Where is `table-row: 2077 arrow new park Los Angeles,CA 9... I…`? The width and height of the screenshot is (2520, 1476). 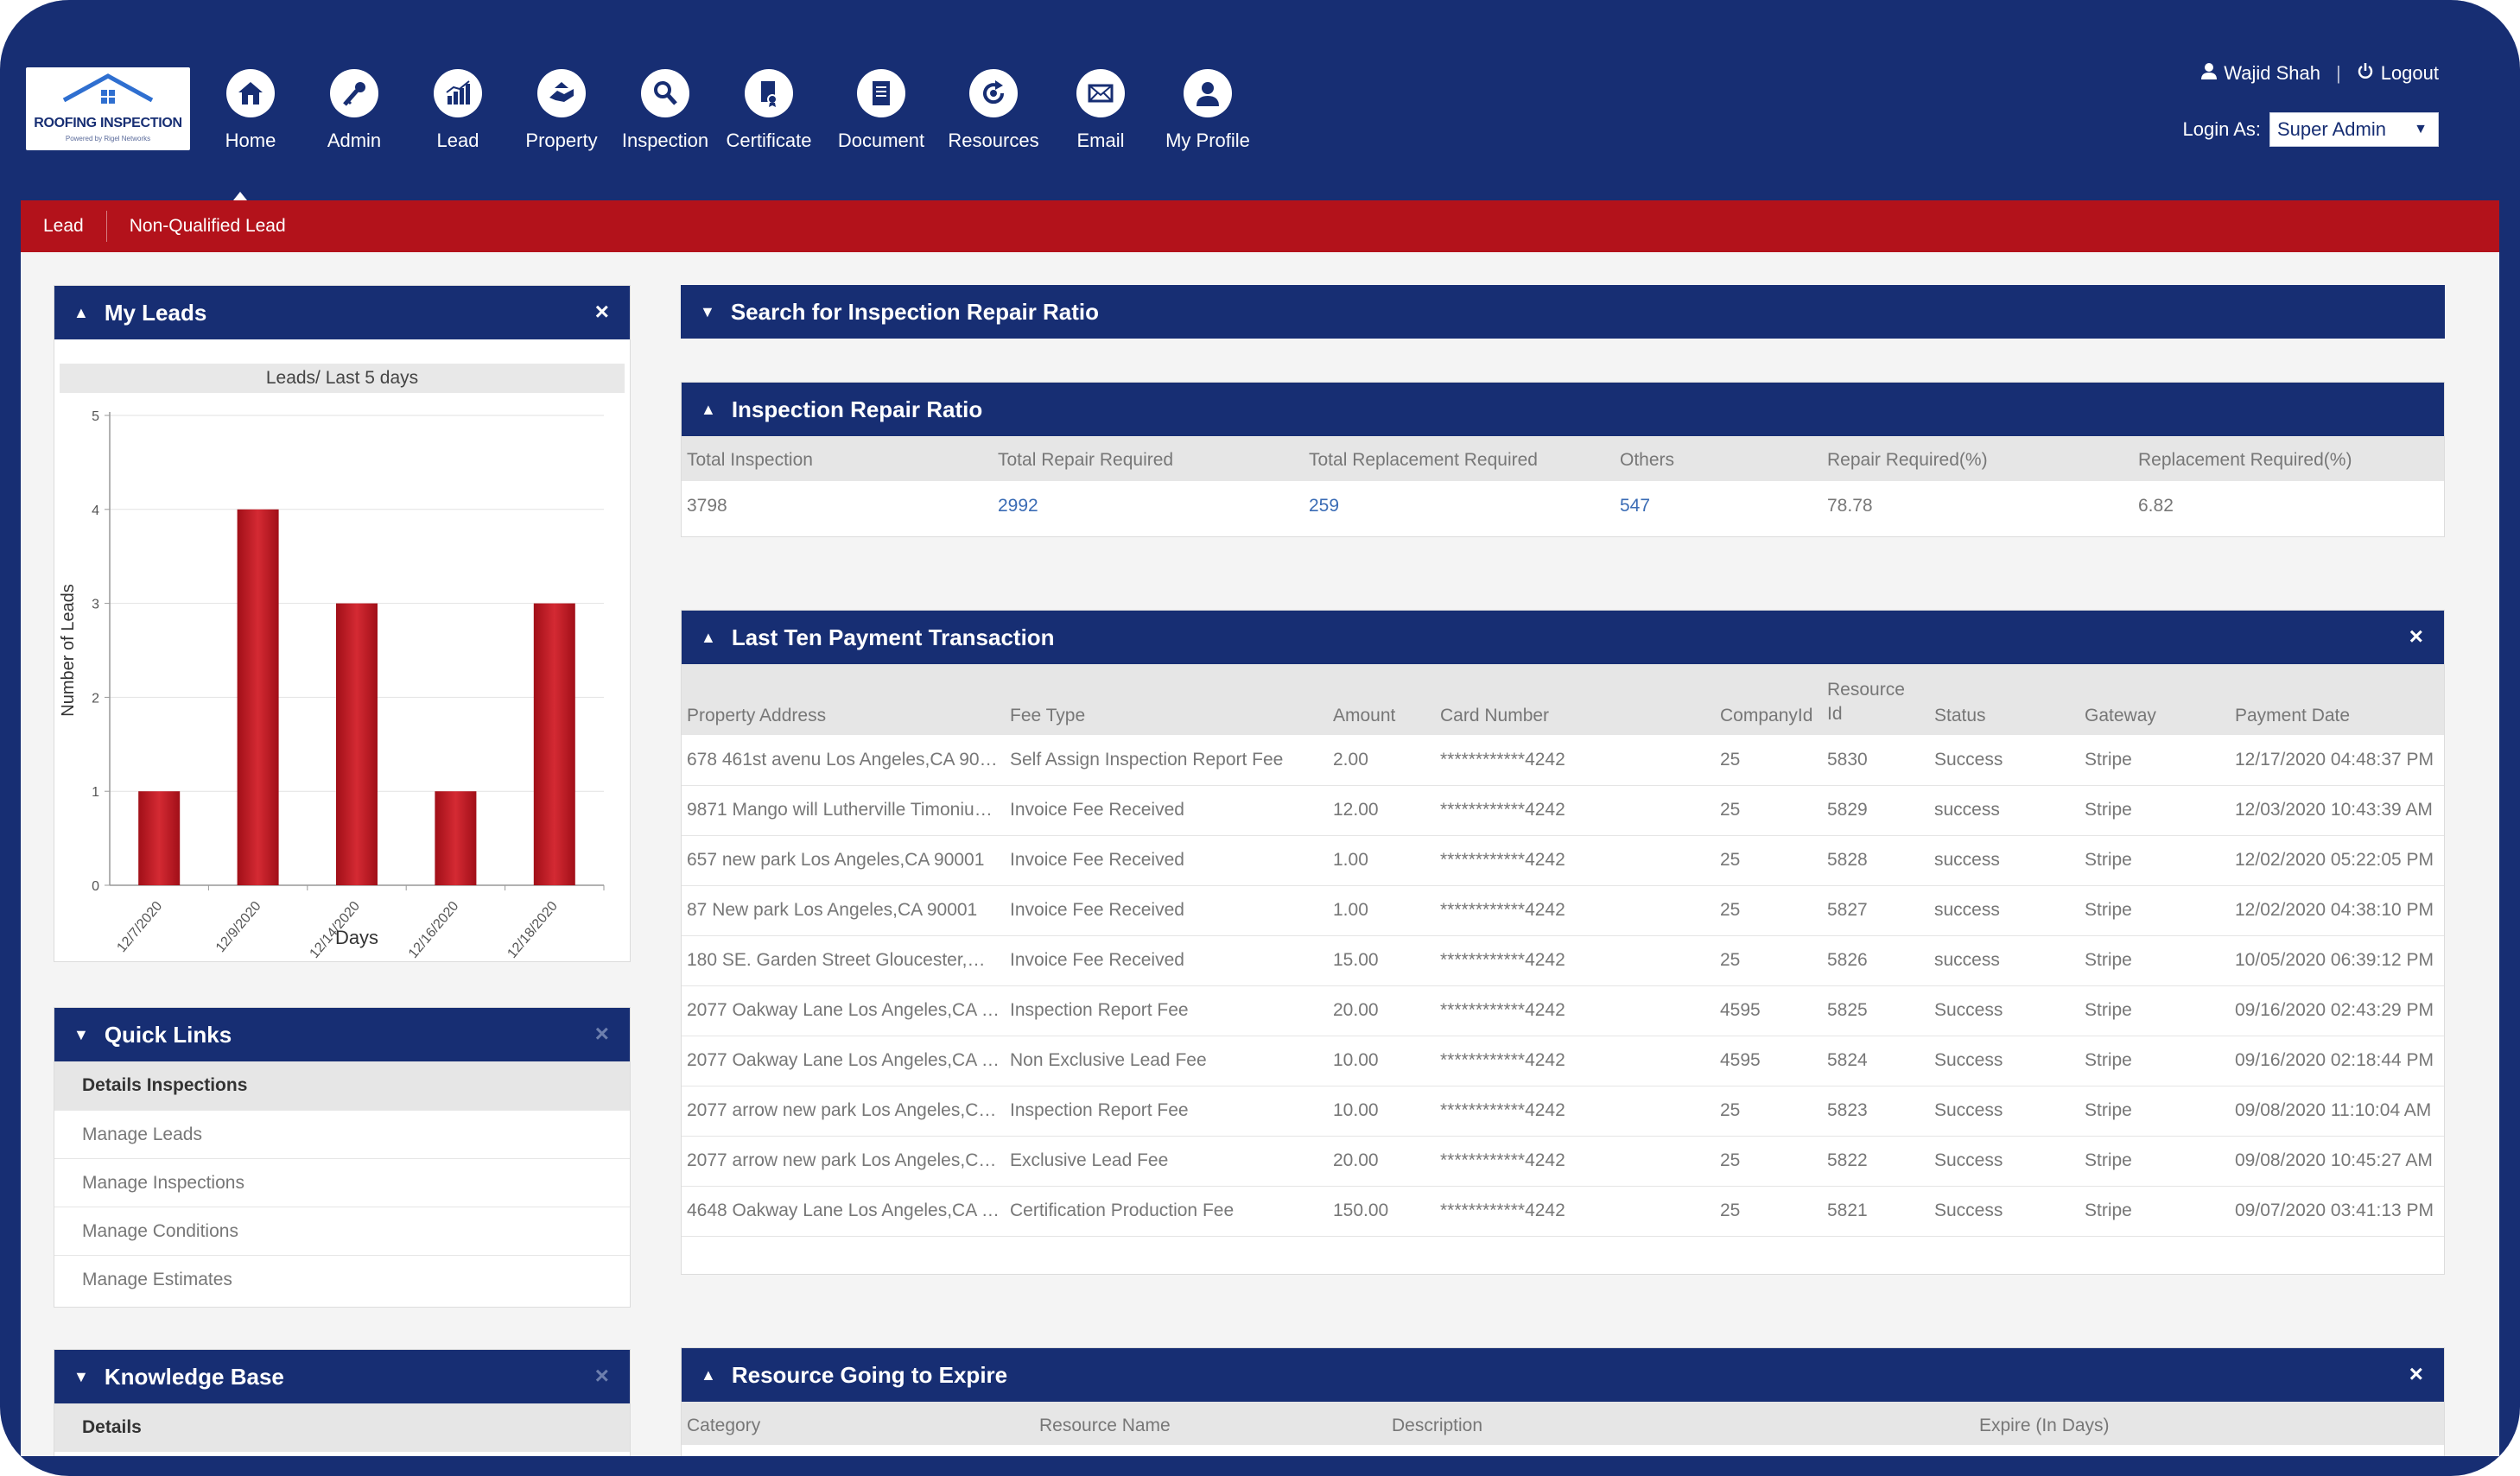
table-row: 2077 arrow new park Los Angeles,CA 9... I… is located at coordinates (1563, 1111).